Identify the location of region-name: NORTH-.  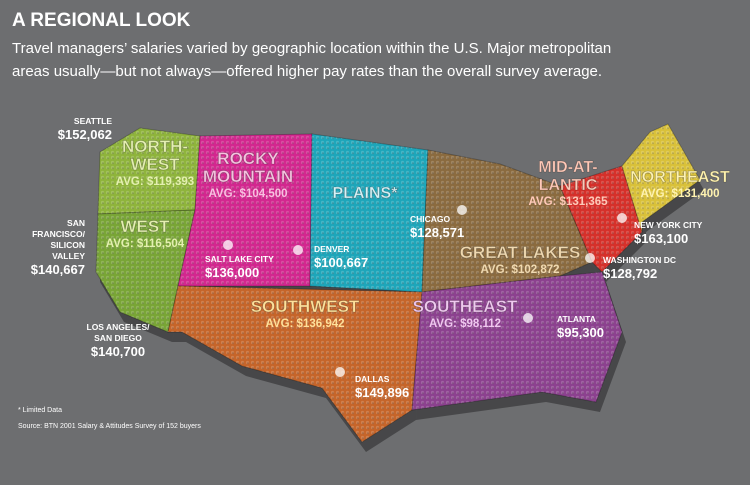
(155, 146).